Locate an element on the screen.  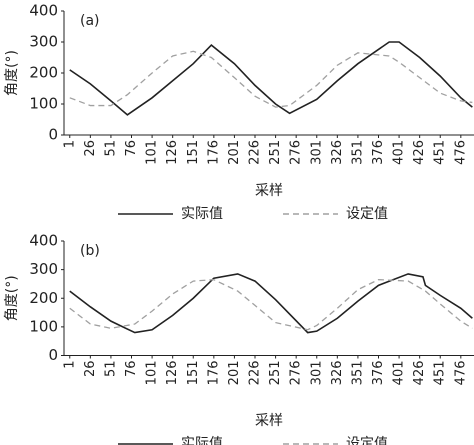
panel-label: (b) is located at coordinates (90, 251).